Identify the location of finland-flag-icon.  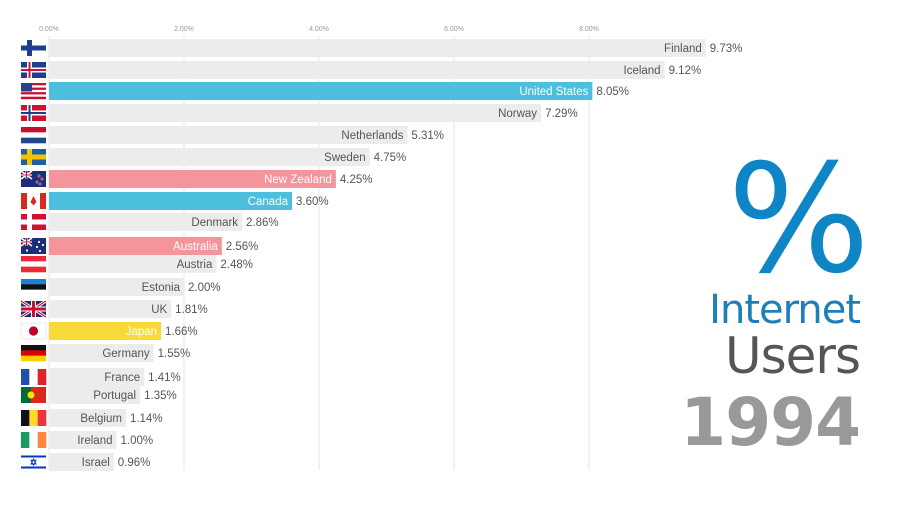
(33, 48).